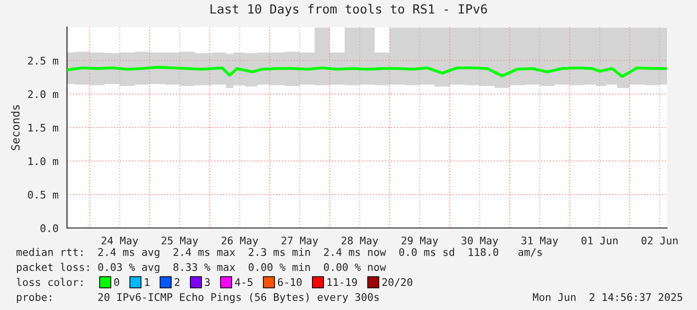  What do you see at coordinates (197, 298) in the screenshot?
I see `text: probe: 20 IPv6-ICMP Echo Pings (56 Bytes) every 300s` at bounding box center [197, 298].